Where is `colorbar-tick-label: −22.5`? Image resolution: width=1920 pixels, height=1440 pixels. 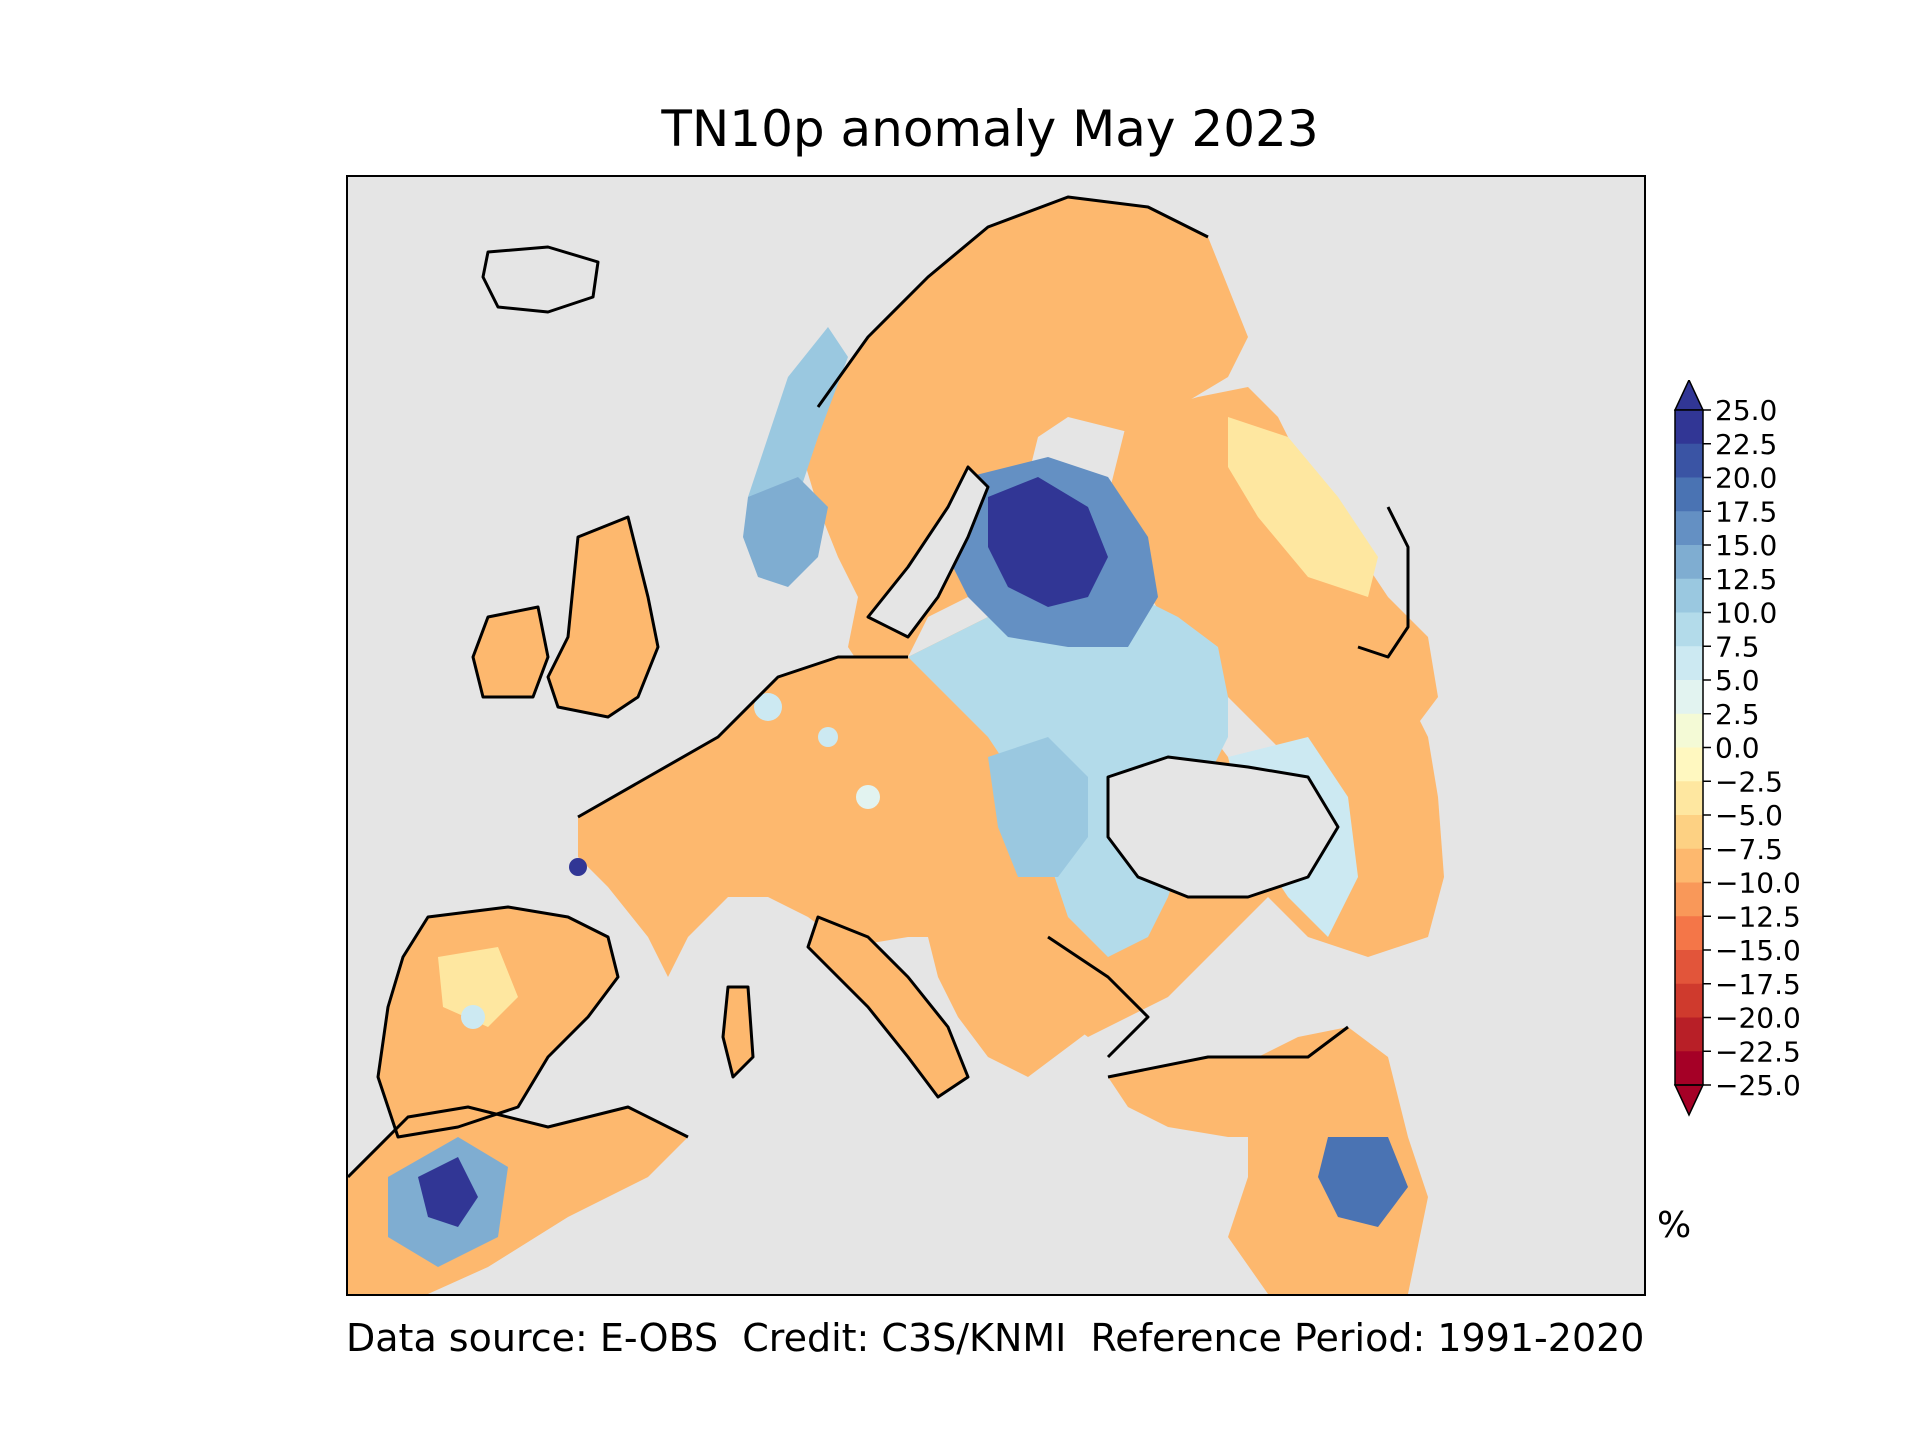
colorbar-tick-label: −22.5 is located at coordinates (1758, 1051).